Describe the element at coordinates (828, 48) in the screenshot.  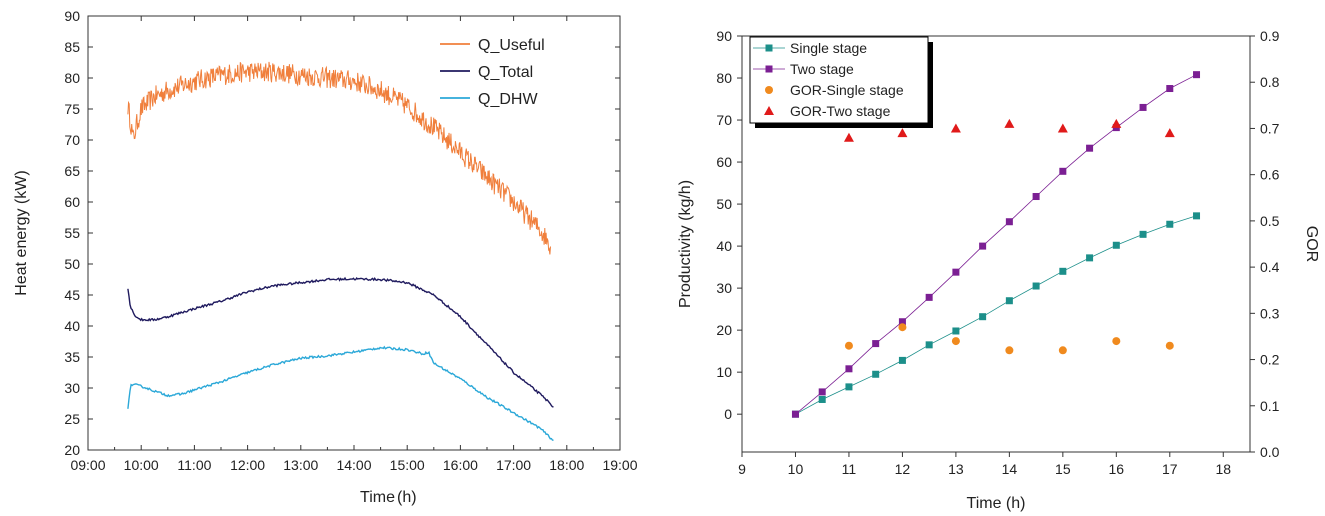
I see `legend-label-Single stage: Single stage` at that location.